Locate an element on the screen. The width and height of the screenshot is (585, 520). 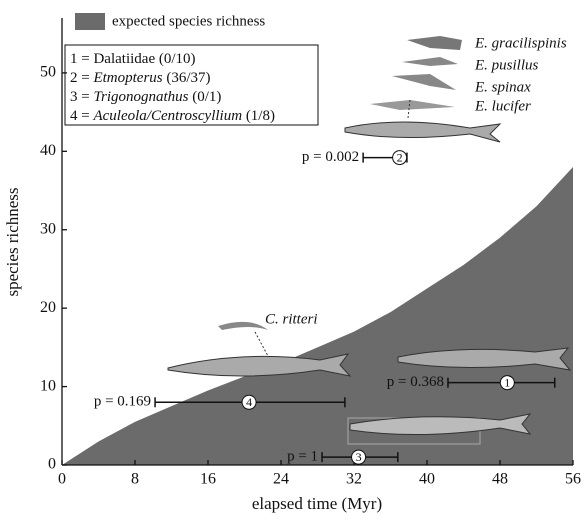
species-label: E. pusillus is located at coordinates (506, 65).